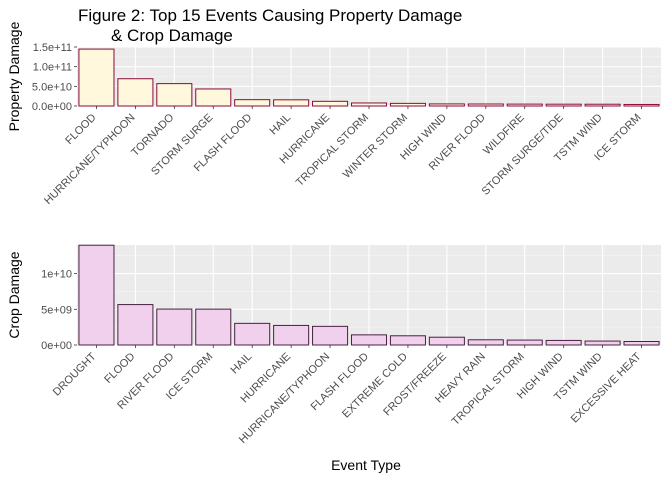 This screenshot has width=672, height=480. Describe the element at coordinates (606, 387) in the screenshot. I see `x-tick-label: EXCESSIVE HEAT` at that location.